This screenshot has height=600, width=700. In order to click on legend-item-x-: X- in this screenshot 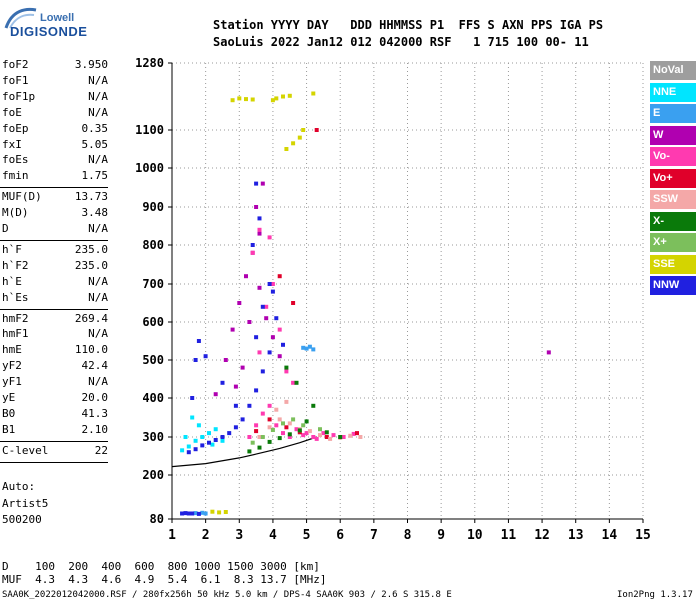, I will do `click(673, 221)`.